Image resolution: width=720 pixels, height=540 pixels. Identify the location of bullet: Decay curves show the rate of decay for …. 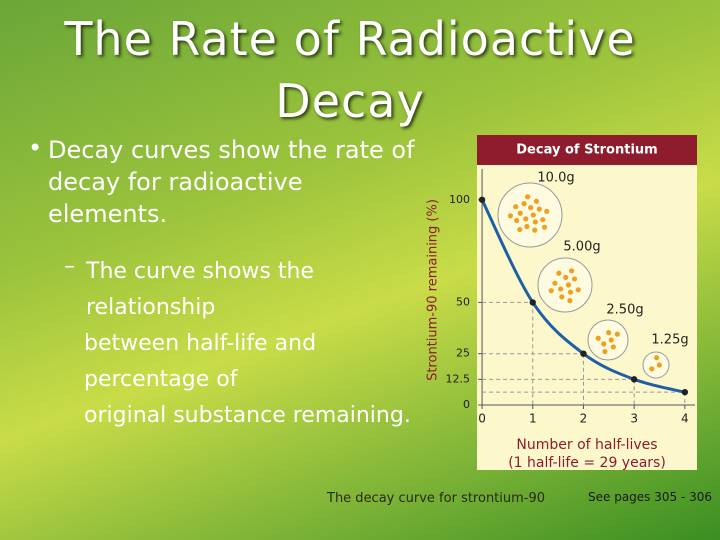
(231, 182).